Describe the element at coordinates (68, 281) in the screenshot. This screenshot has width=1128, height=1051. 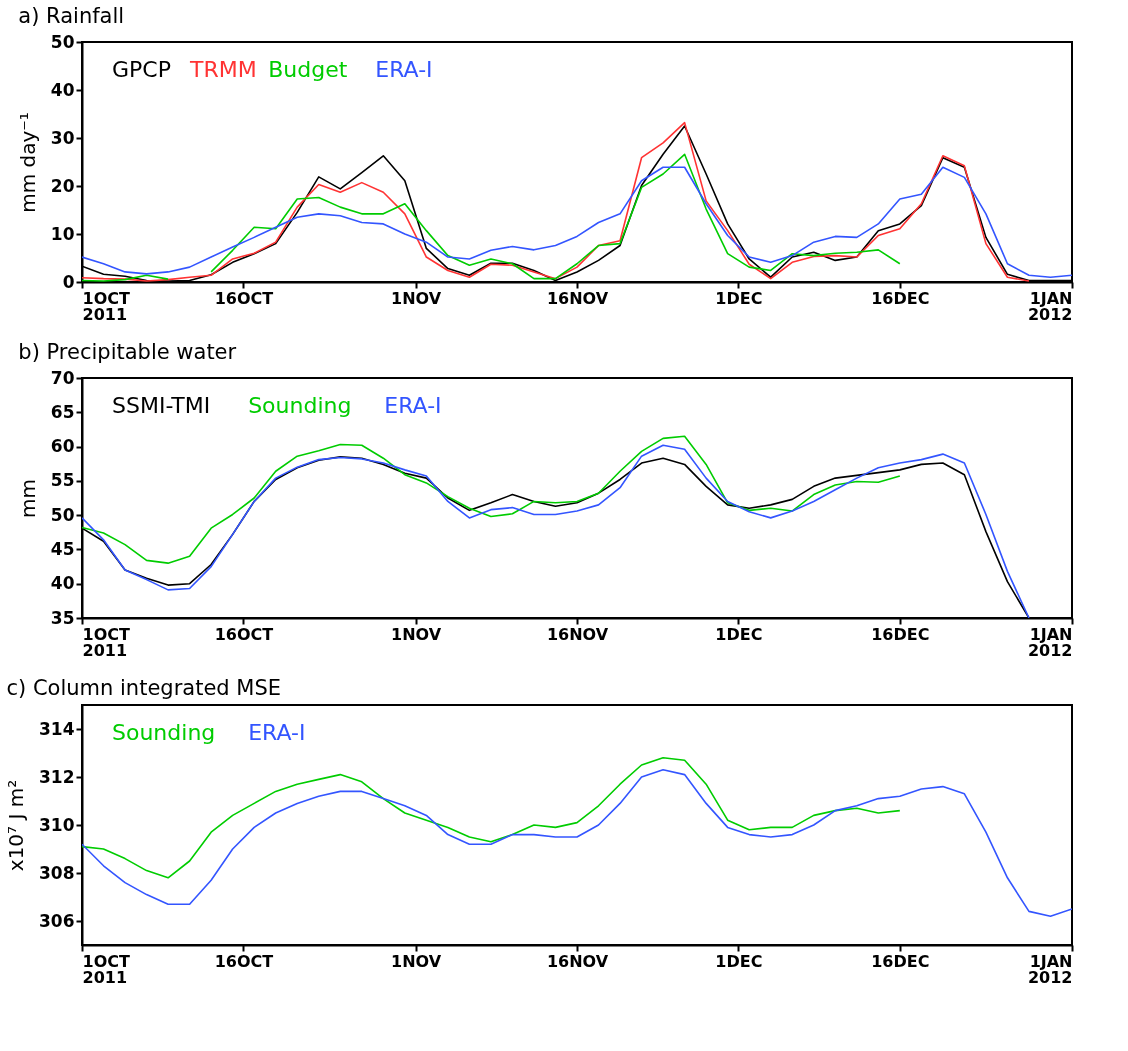
I see `y-tick-label: 0` at that location.